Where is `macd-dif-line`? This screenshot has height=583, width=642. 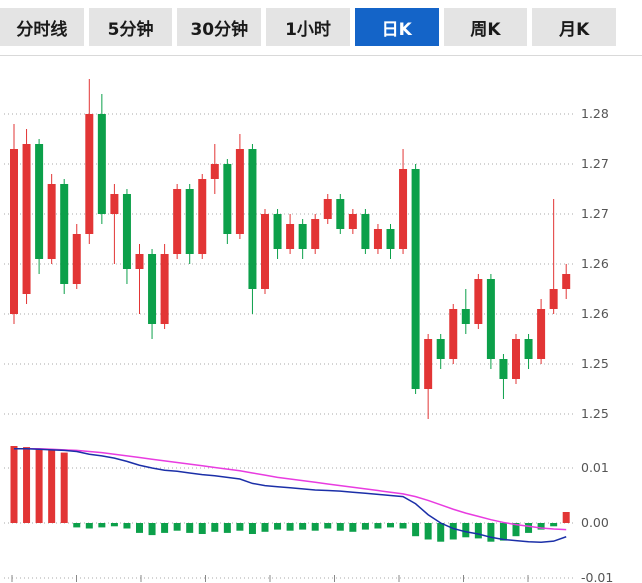 macd-dif-line is located at coordinates (290, 496).